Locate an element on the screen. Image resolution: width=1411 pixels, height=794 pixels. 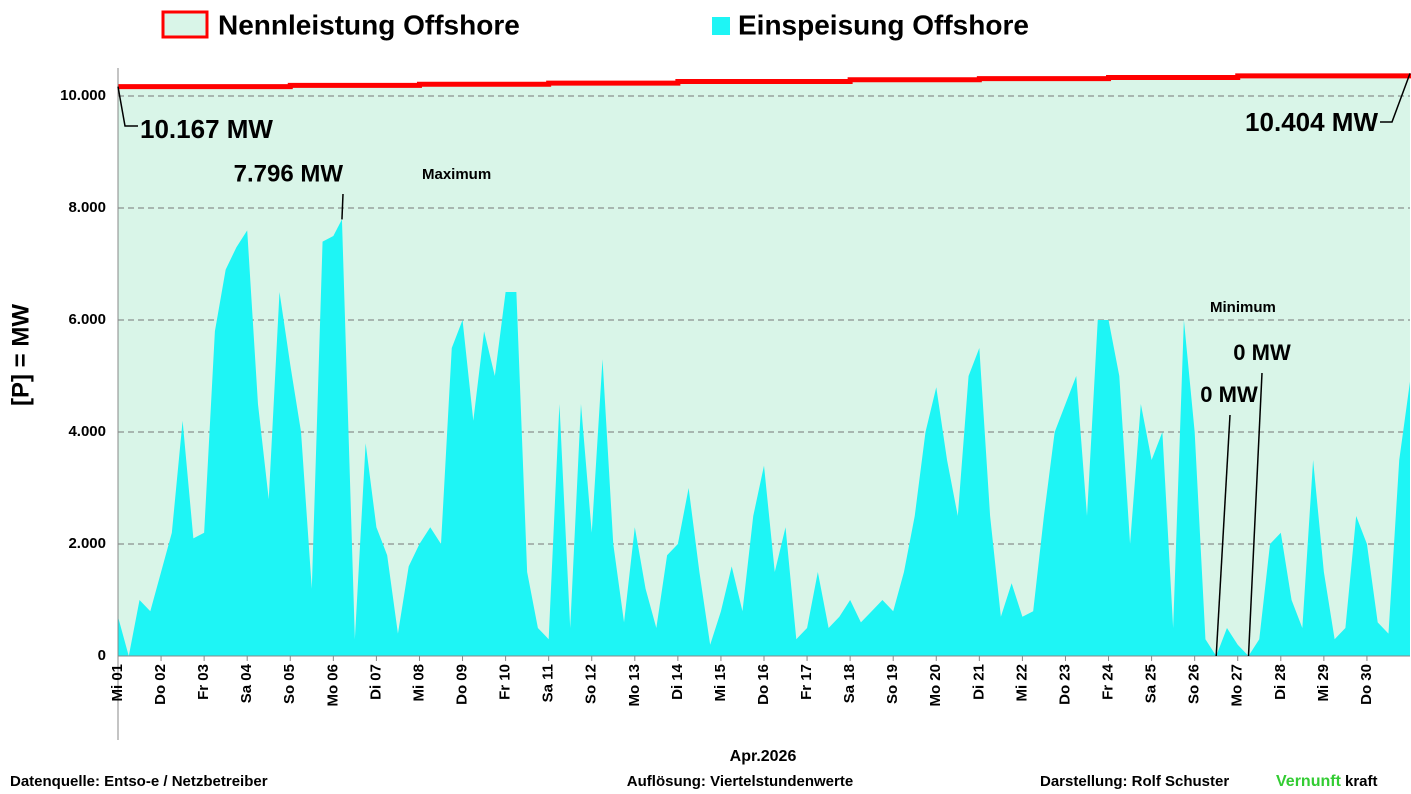
footer-resolution: Auflösung: Viertelstundenwerte is located at coordinates (740, 781).